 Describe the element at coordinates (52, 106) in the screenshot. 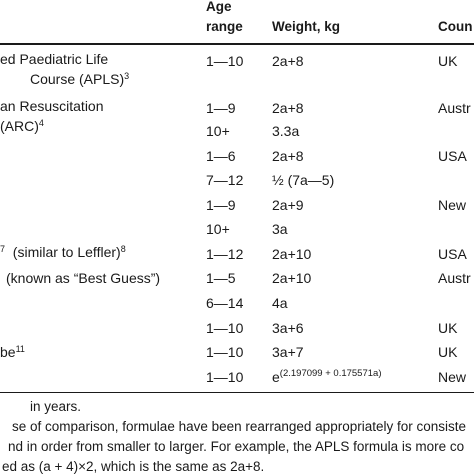

I see `method-arc-line1: an Resuscitation` at that location.